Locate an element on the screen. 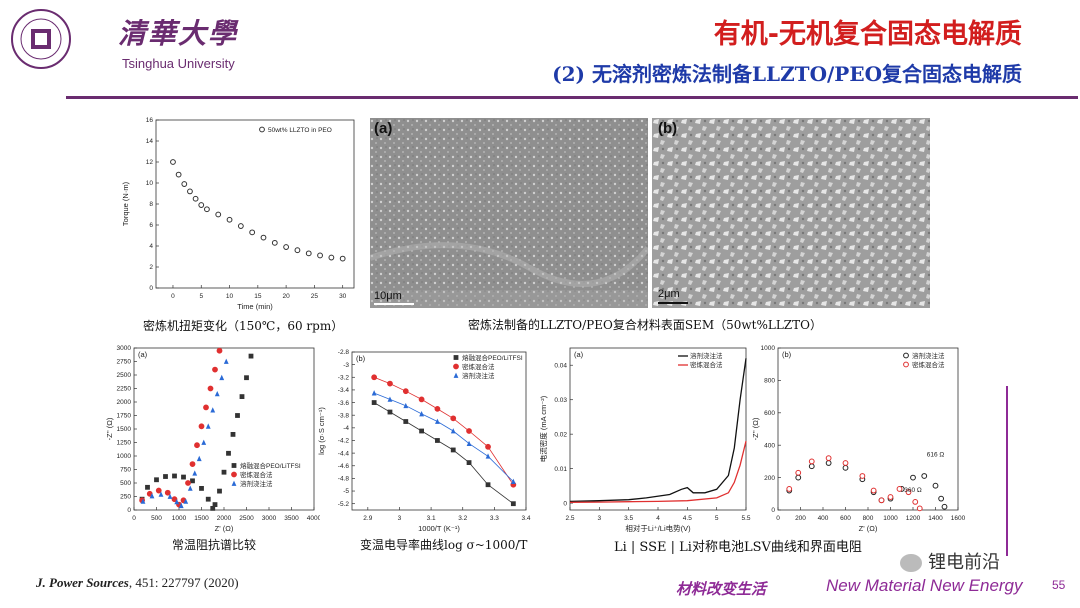 The image size is (1080, 608). y-tick-label: 500 is located at coordinates (125, 483).